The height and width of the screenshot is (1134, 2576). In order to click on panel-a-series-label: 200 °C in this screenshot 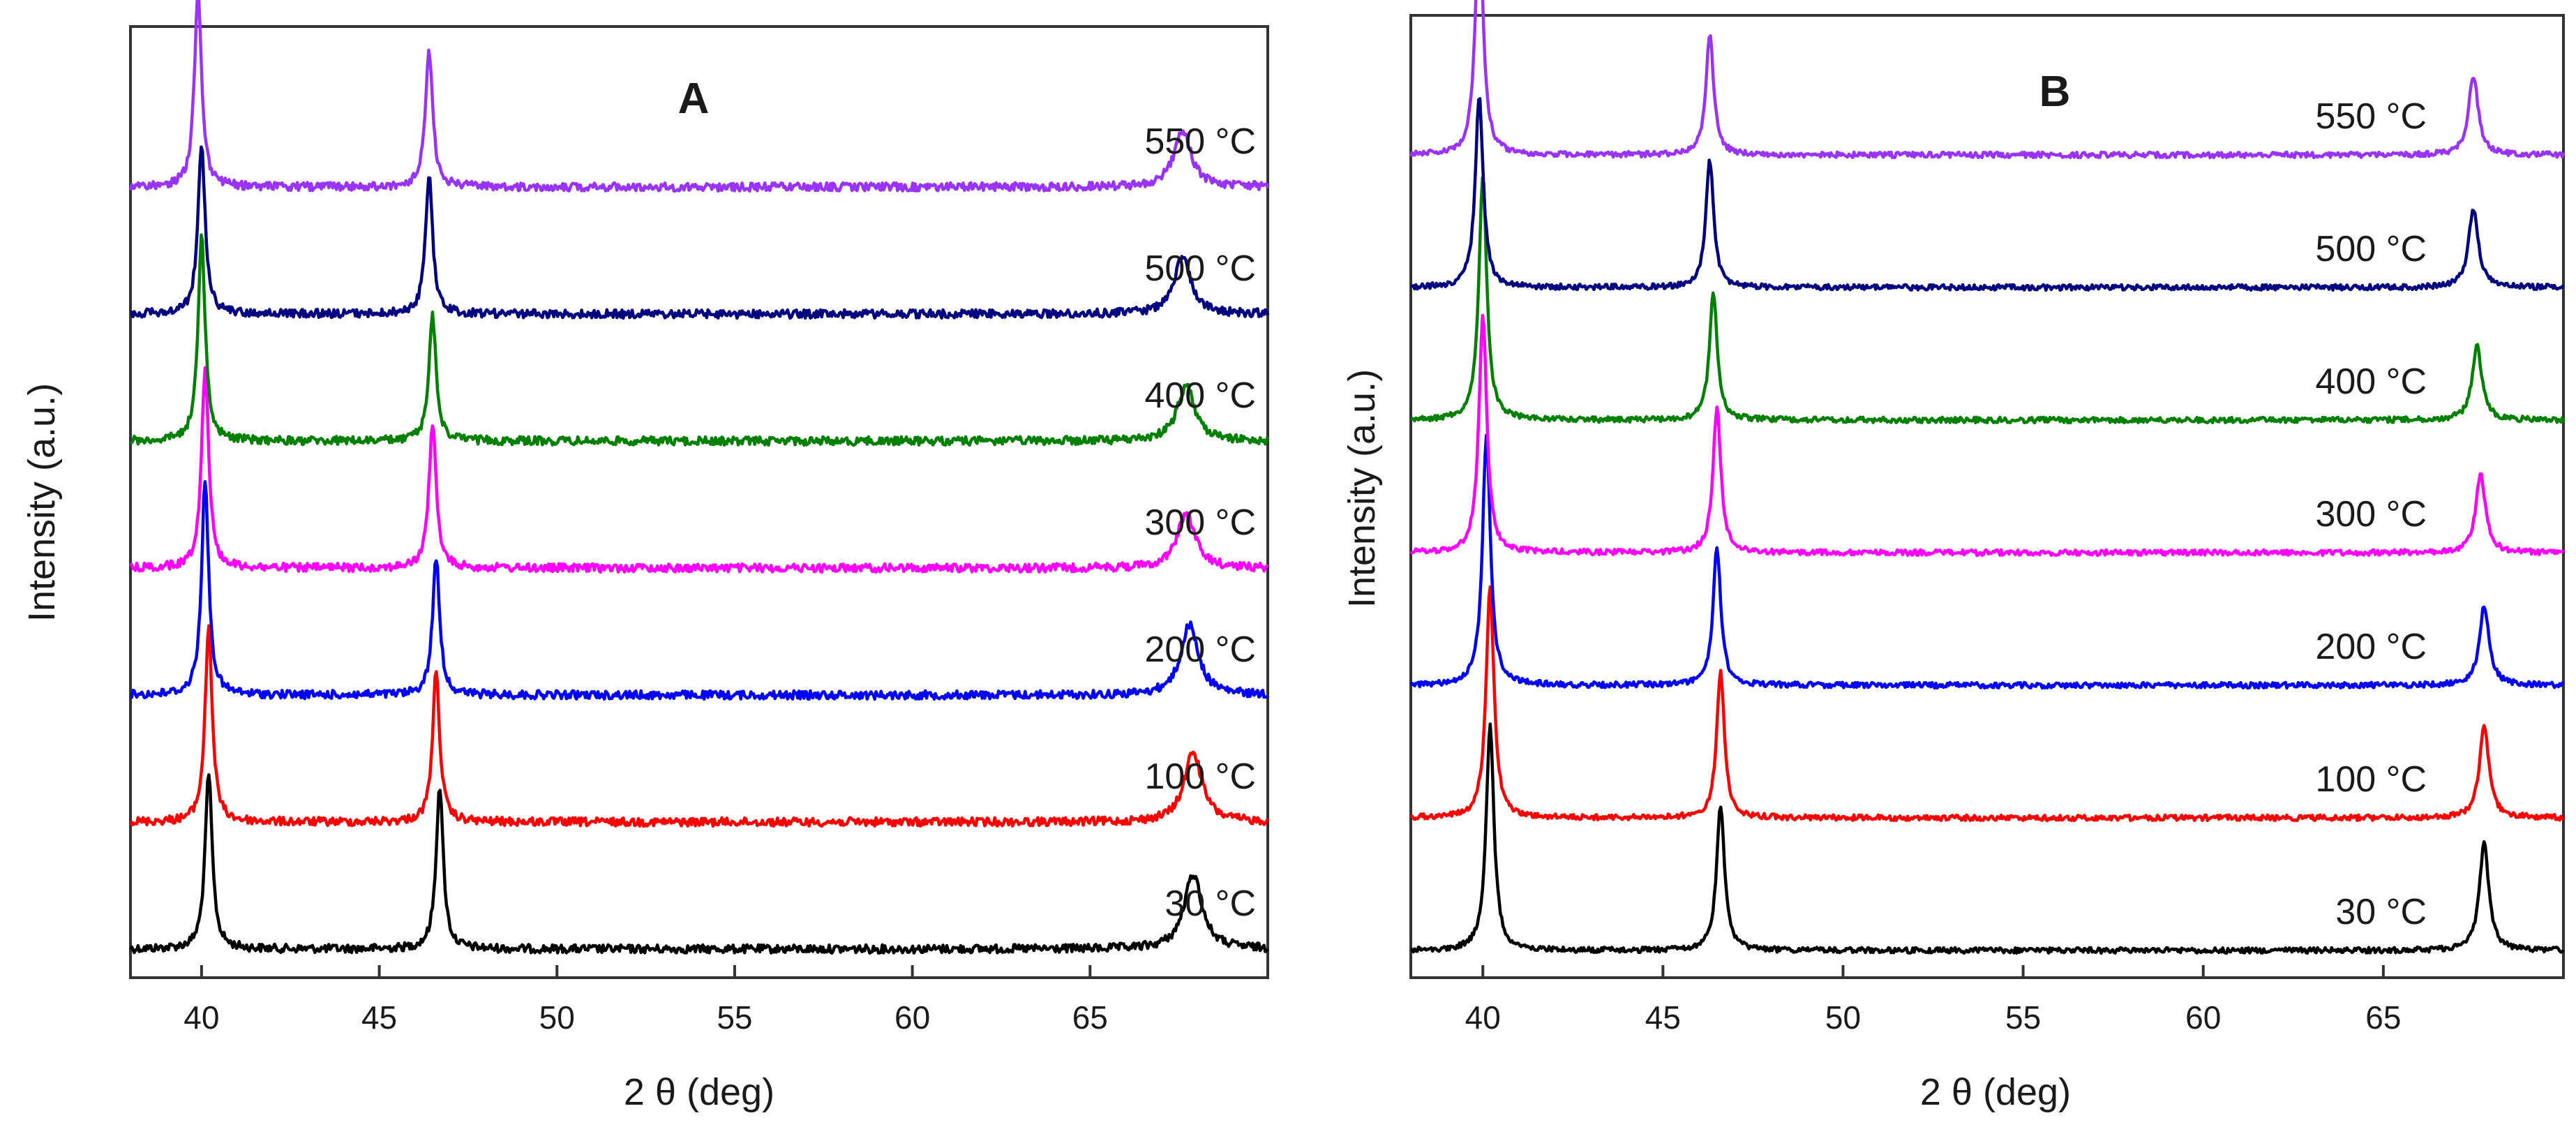, I will do `click(1200, 649)`.